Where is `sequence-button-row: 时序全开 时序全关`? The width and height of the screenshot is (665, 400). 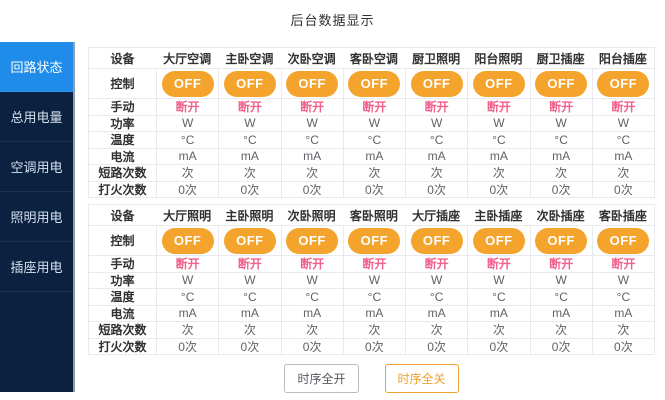 sequence-button-row: 时序全开 时序全关 is located at coordinates (371, 378).